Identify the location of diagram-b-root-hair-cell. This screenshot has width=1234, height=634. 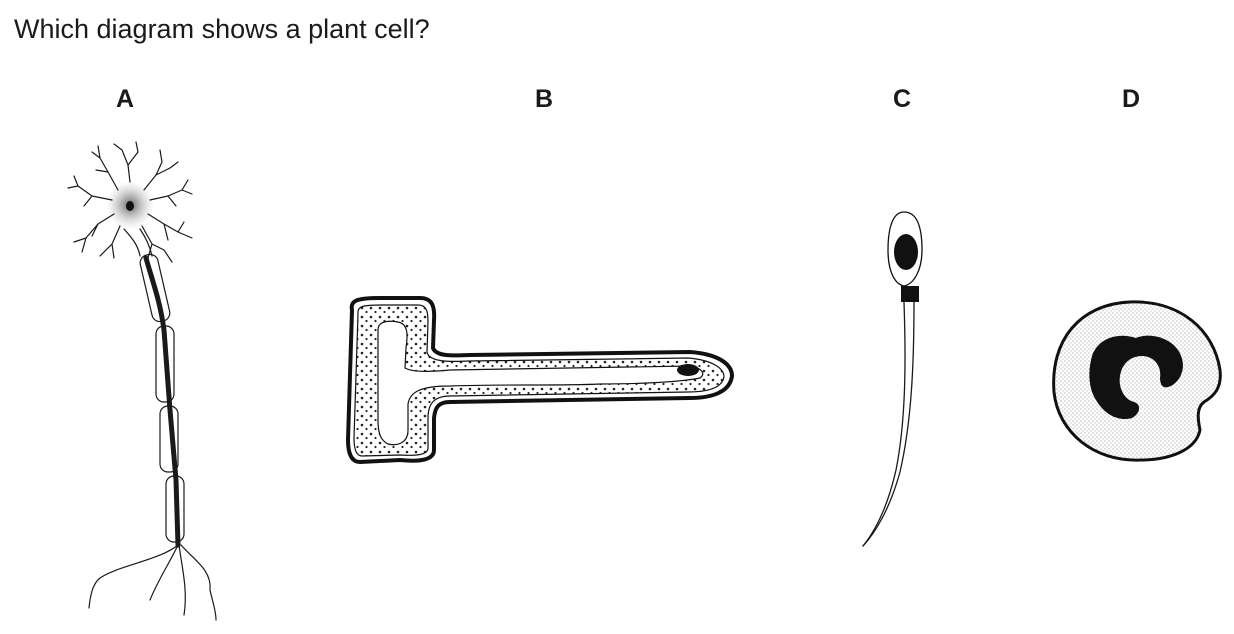
(540, 380).